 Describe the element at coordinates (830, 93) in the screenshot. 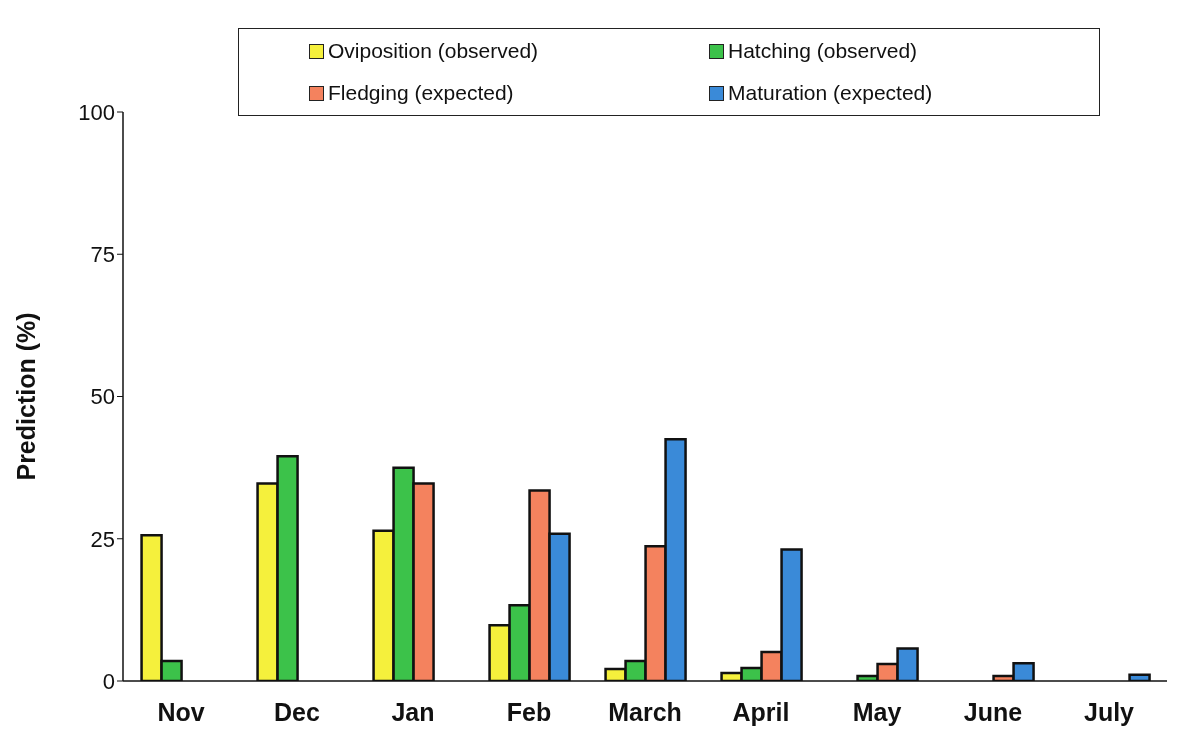

I see `legend-label: Maturation (expected)` at that location.